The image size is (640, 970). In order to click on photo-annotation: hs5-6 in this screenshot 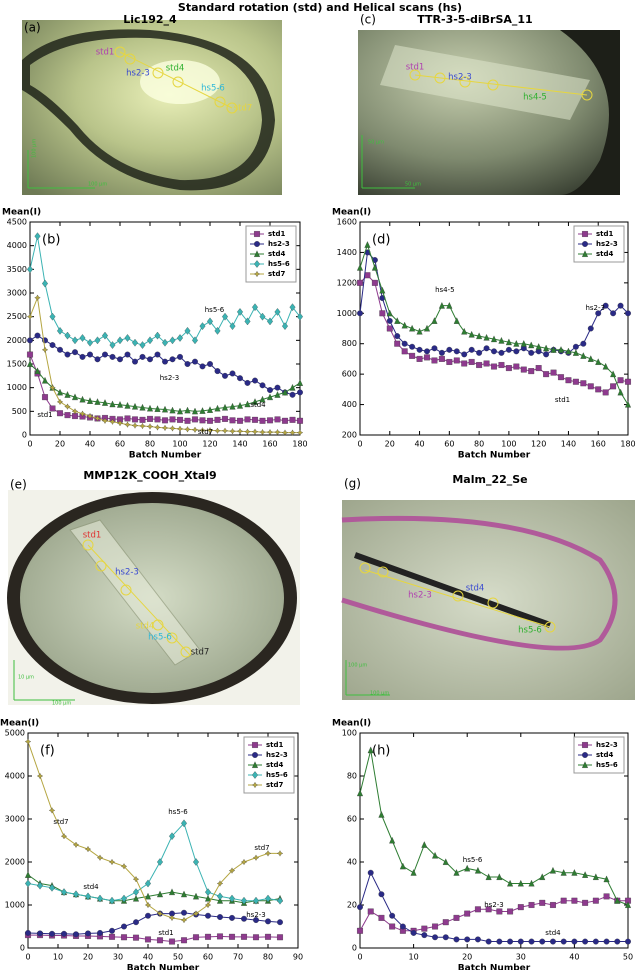, I will do `click(160, 638)`.